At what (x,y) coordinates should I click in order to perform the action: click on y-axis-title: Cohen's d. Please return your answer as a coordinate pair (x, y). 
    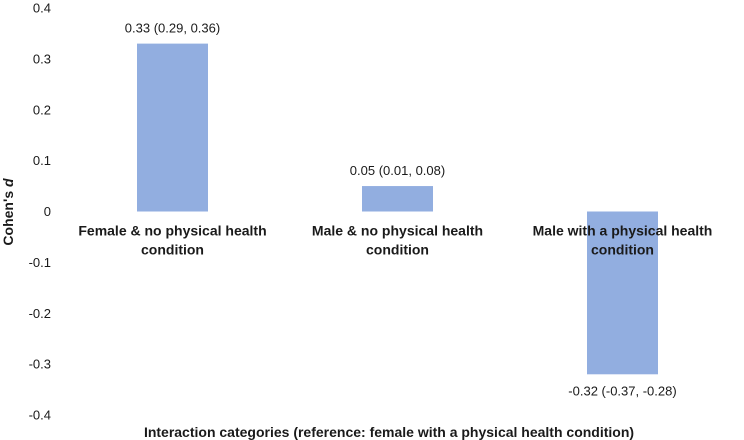
    Looking at the image, I should click on (8, 212).